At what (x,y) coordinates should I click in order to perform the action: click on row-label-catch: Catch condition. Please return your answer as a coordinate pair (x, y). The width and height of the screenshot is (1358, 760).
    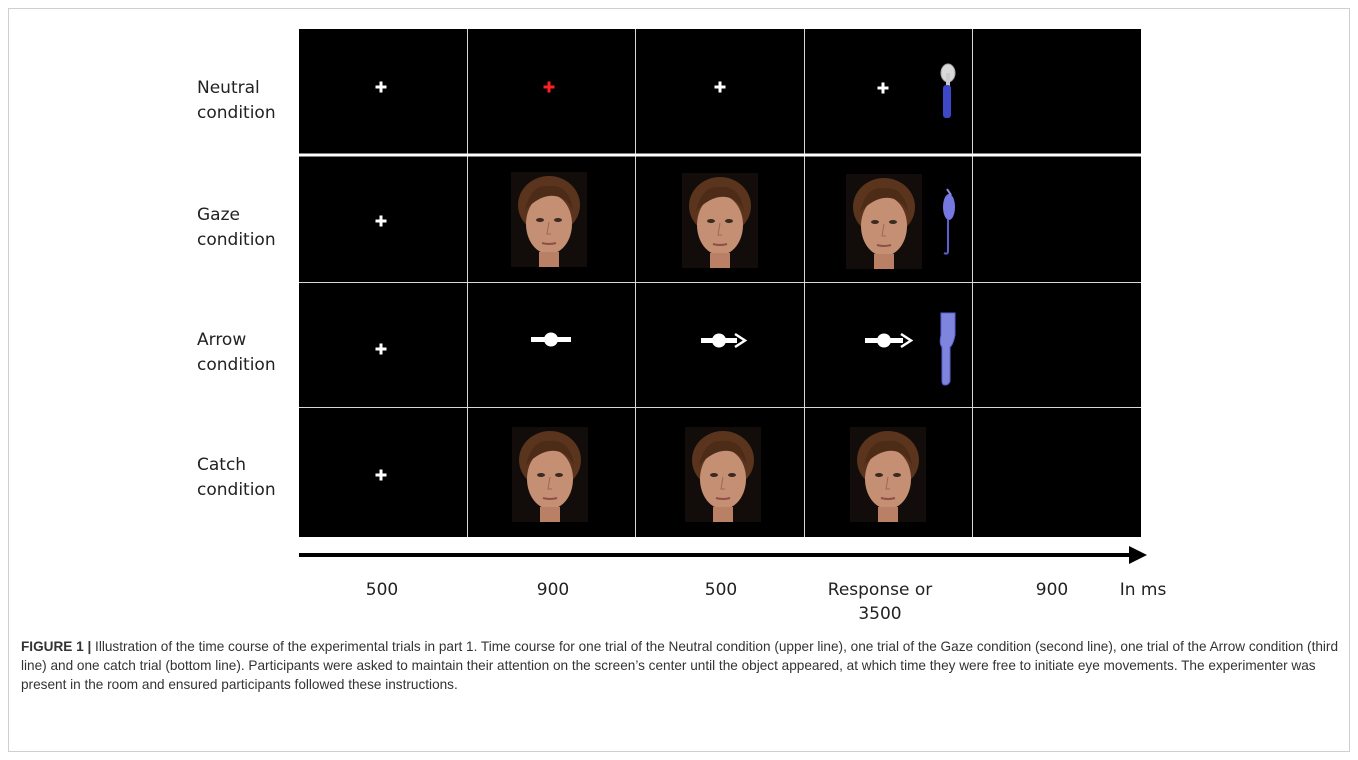
    Looking at the image, I should click on (236, 478).